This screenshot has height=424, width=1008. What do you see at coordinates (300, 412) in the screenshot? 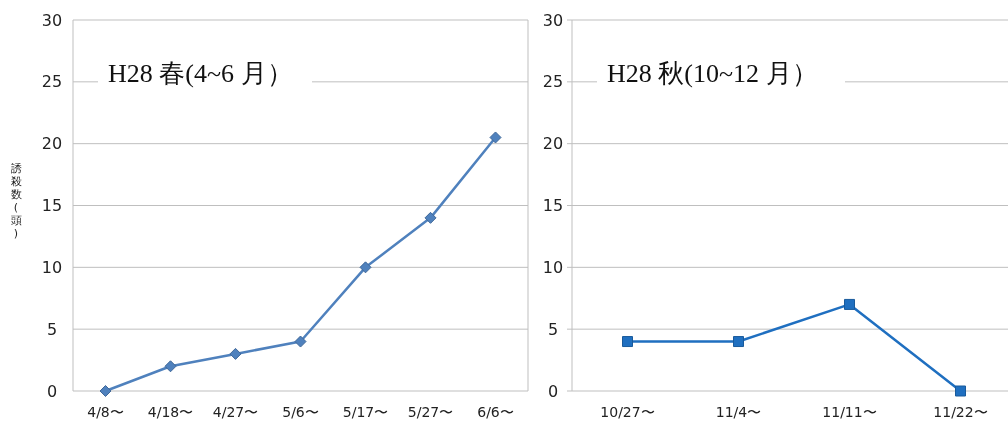
I see `x-tick-label: 5/6〜` at bounding box center [300, 412].